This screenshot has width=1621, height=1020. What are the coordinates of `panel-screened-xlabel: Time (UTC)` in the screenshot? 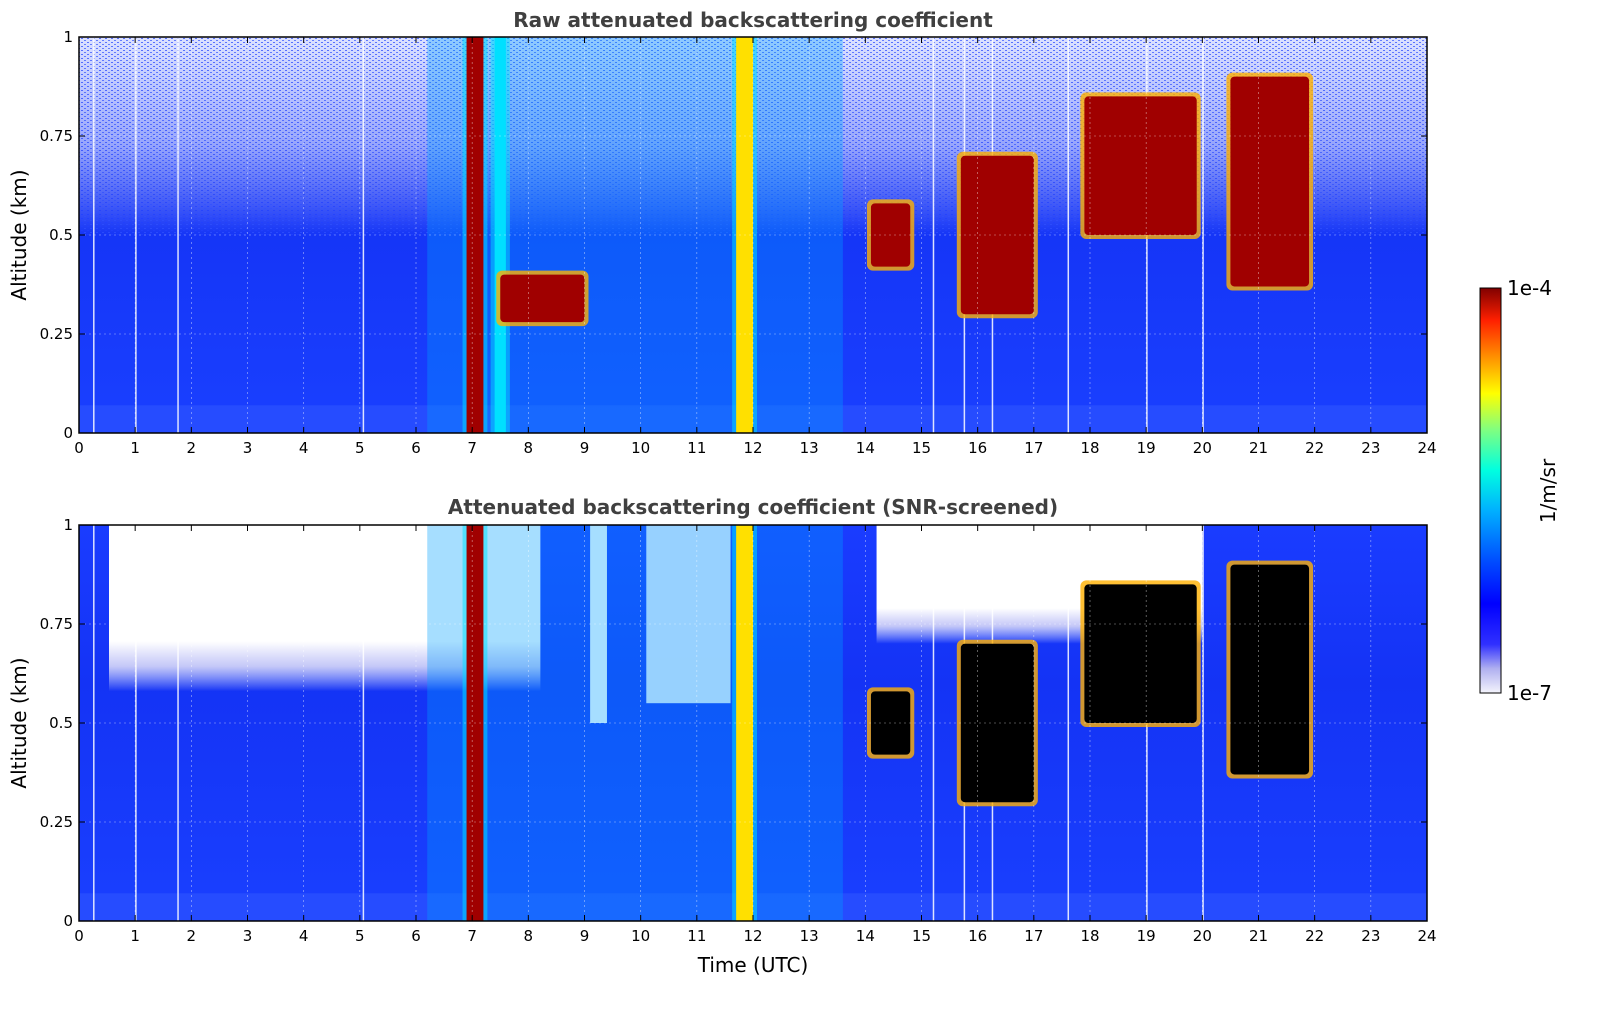 It's located at (753, 965).